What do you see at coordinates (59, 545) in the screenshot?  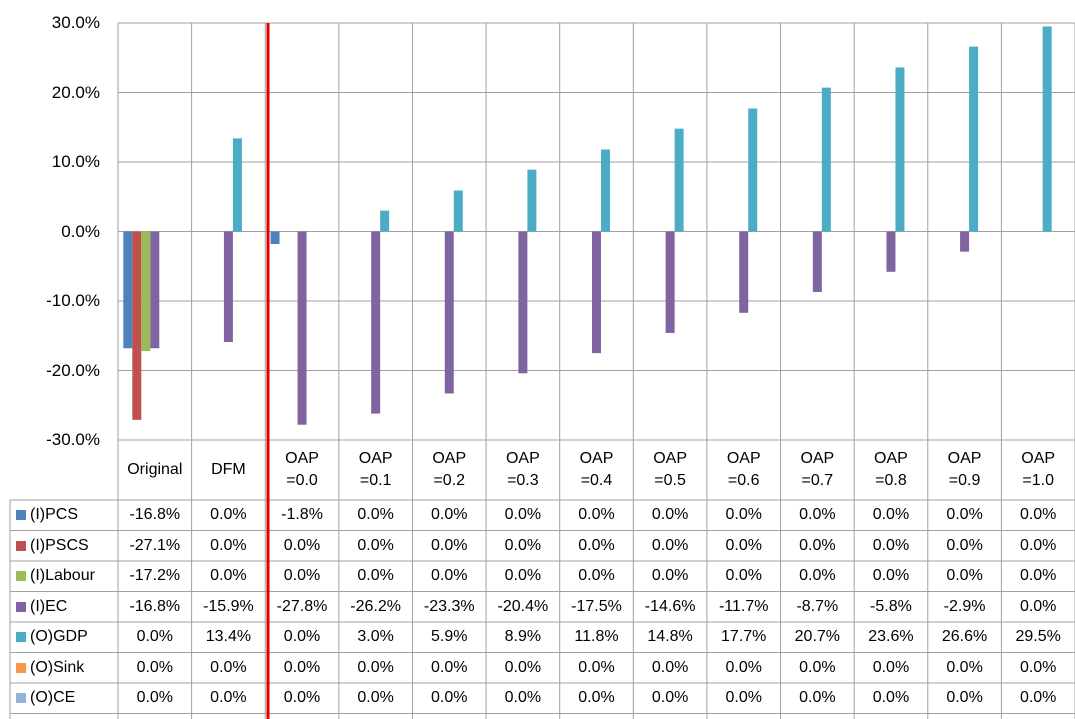 I see `legend-label: (I)PSCS` at bounding box center [59, 545].